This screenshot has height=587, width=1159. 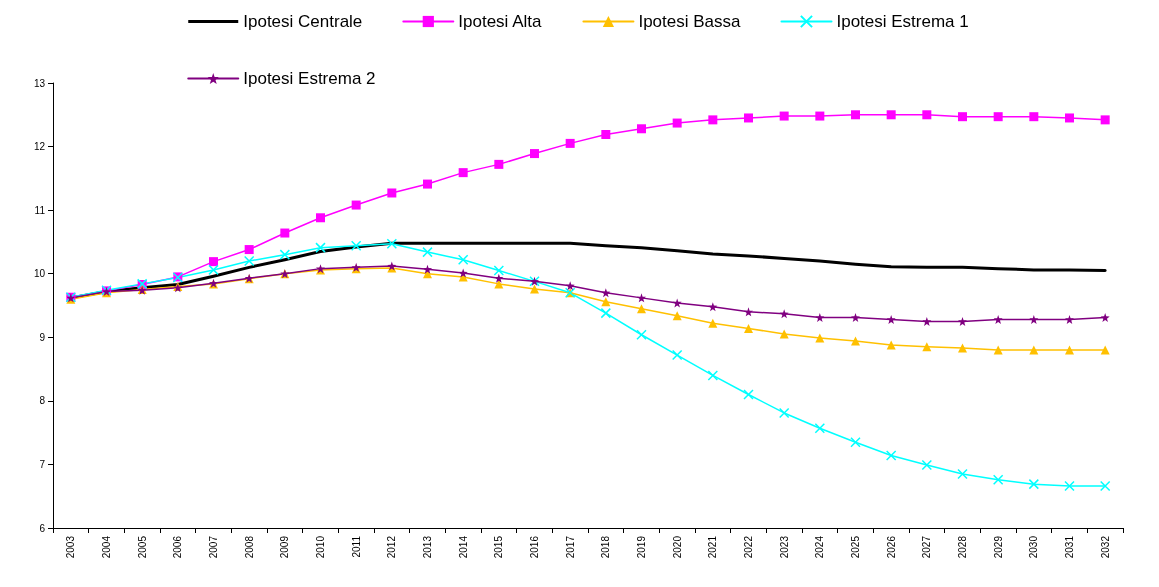 What do you see at coordinates (927, 547) in the screenshot?
I see `x-tick-label: 2027` at bounding box center [927, 547].